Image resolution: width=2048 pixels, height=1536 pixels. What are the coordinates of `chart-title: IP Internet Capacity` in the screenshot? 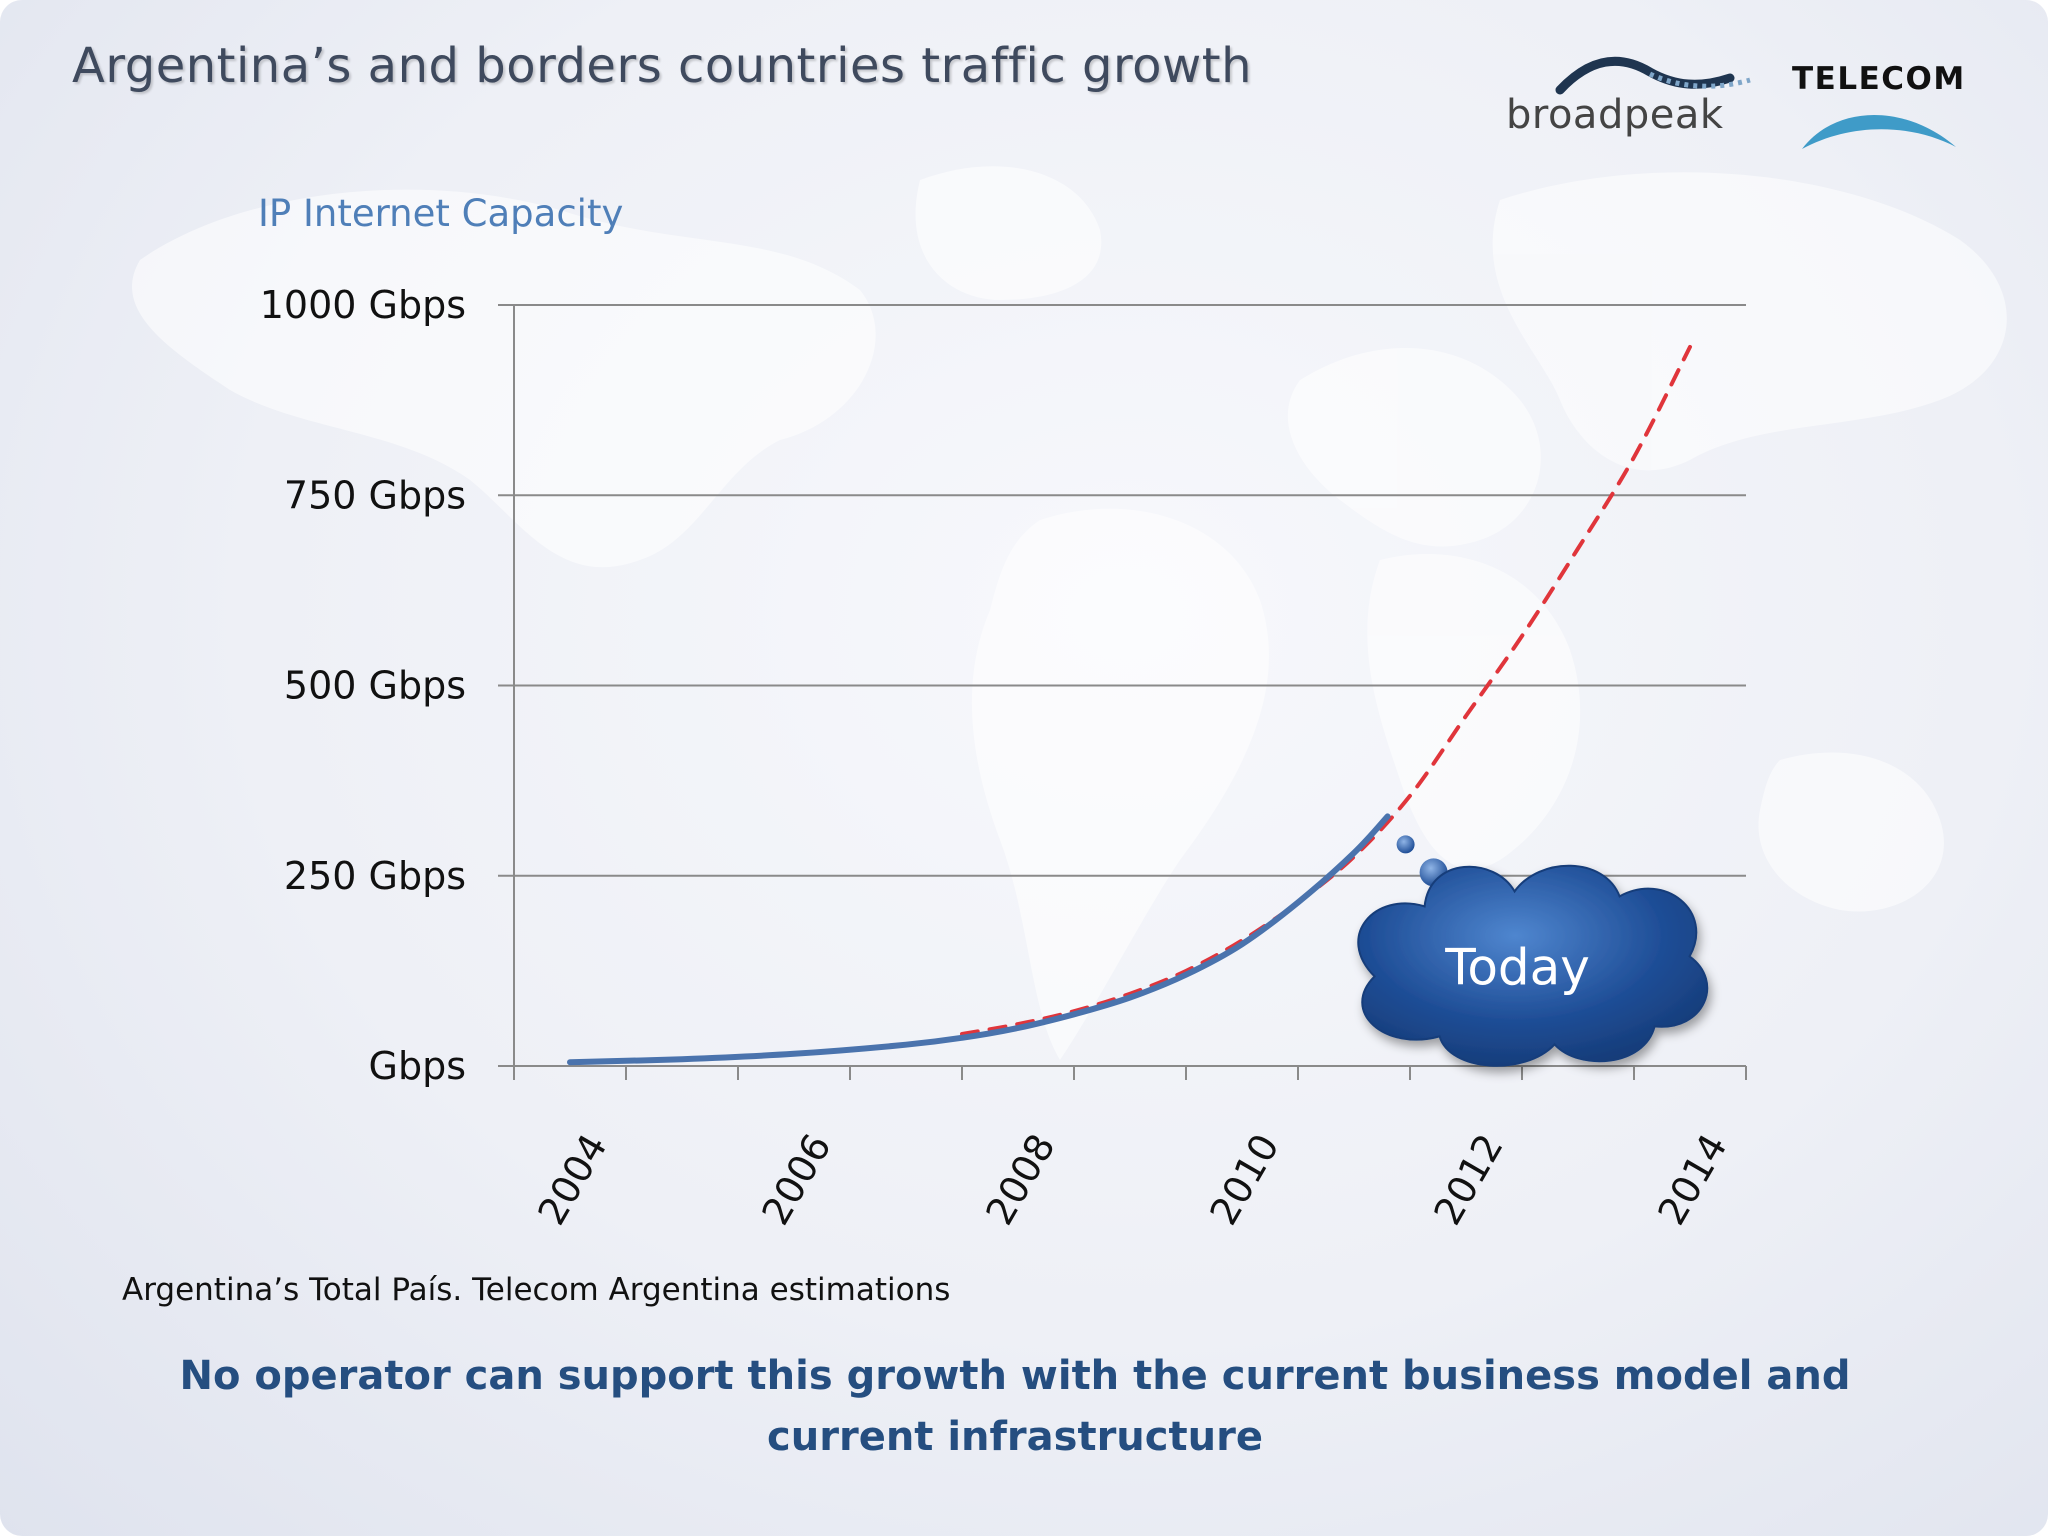 It's located at (441, 213).